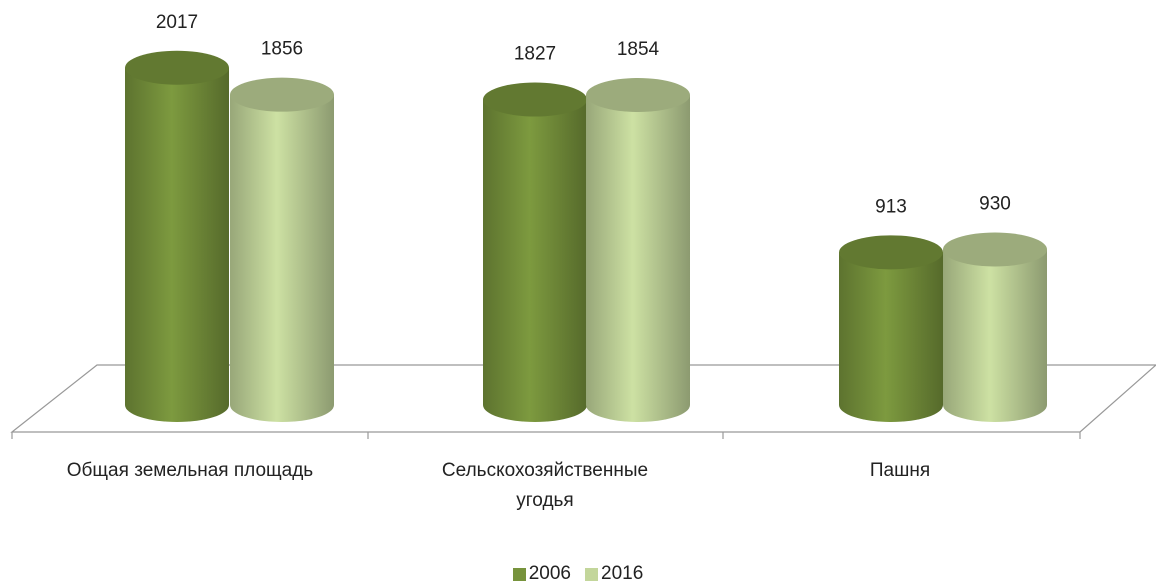 The image size is (1156, 588). What do you see at coordinates (545, 485) in the screenshot?
I see `x-tick-label: Сельскохозяйственные угодья` at bounding box center [545, 485].